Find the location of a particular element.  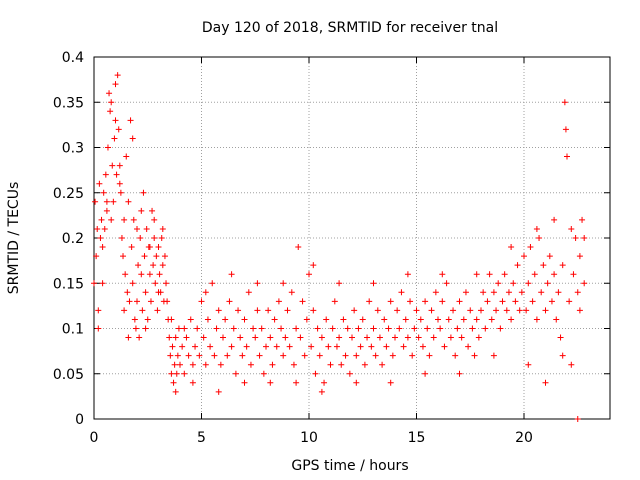

y-tick-label: 0.2 is located at coordinates (73, 239).